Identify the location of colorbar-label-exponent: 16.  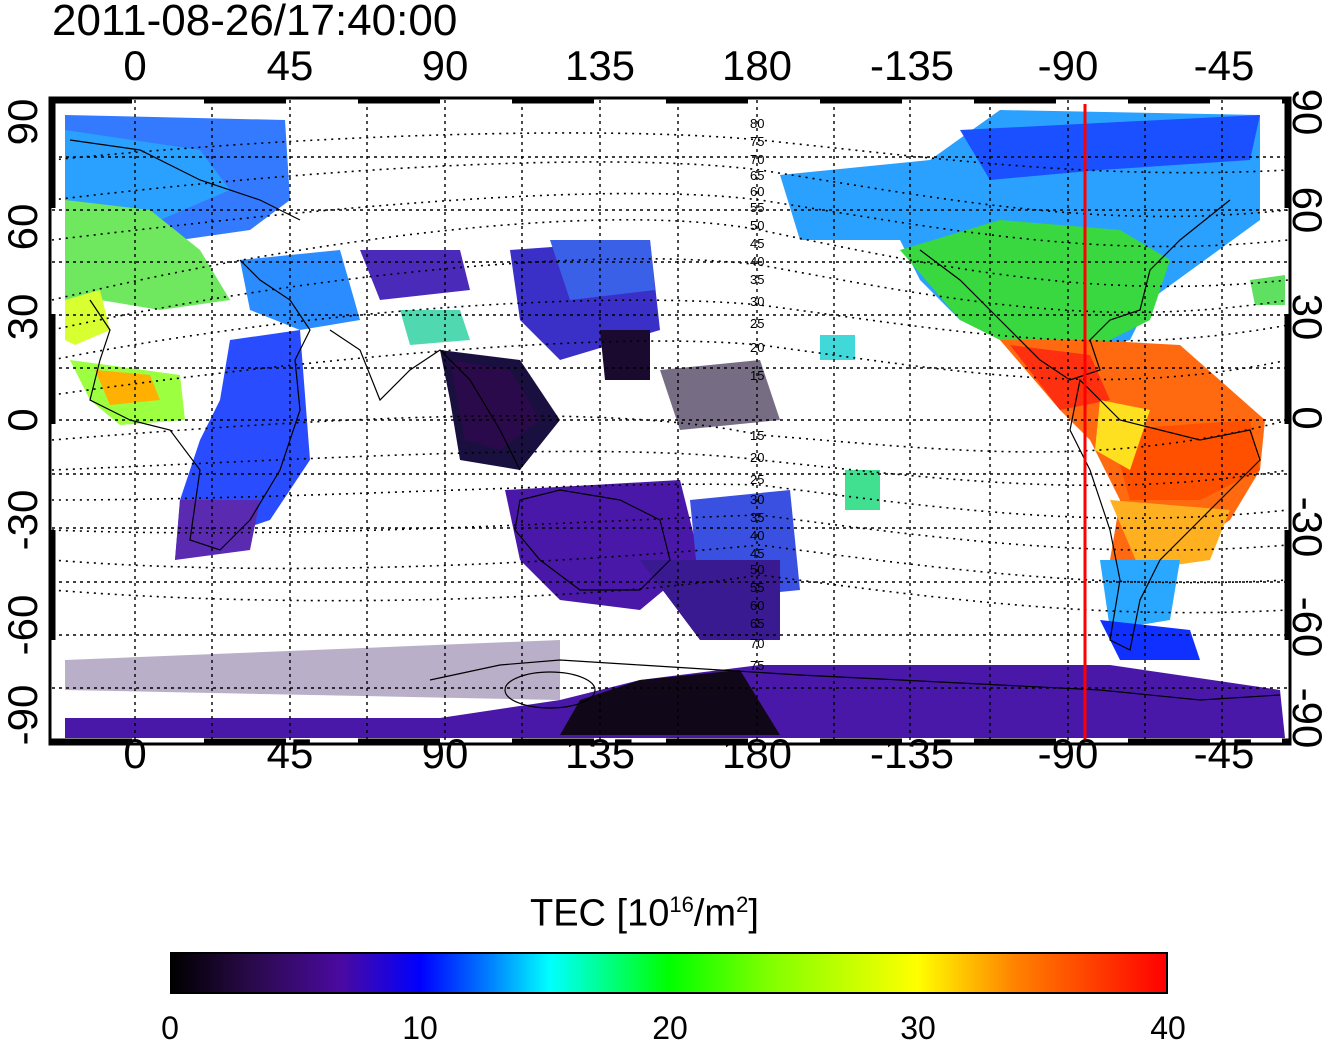
(681, 904).